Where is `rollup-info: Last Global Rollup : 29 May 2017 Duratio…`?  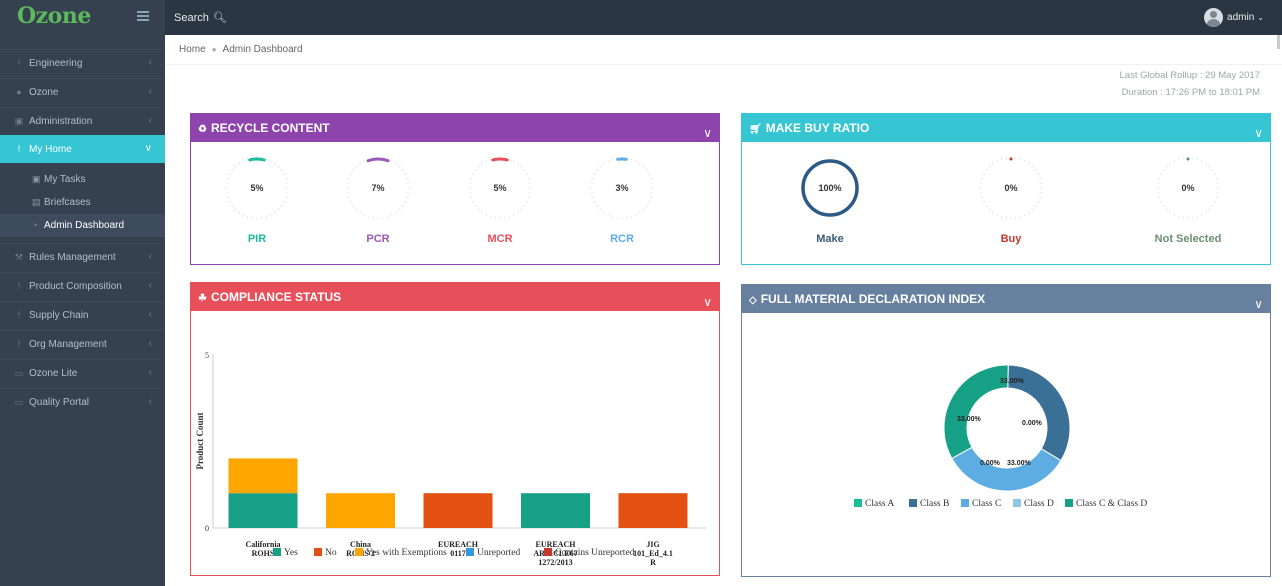
rollup-info: Last Global Rollup : 29 May 2017 Duratio… is located at coordinates (1190, 84).